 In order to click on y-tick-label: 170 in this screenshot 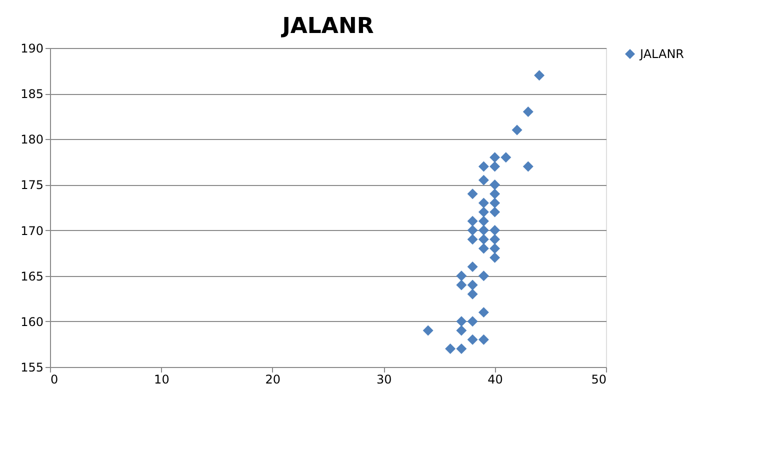, I will do `click(32, 231)`.